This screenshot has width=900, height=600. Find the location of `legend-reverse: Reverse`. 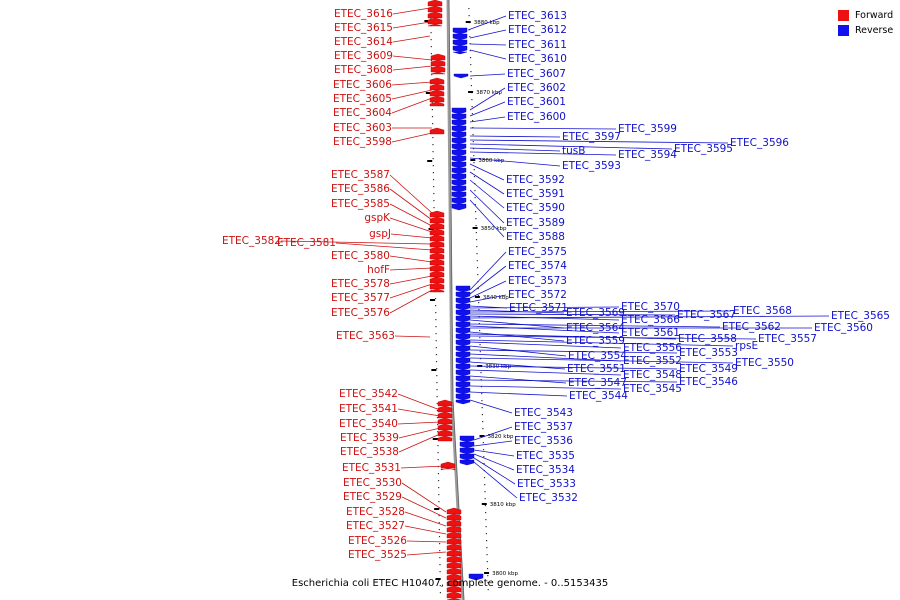

legend-reverse: Reverse is located at coordinates (865, 30).